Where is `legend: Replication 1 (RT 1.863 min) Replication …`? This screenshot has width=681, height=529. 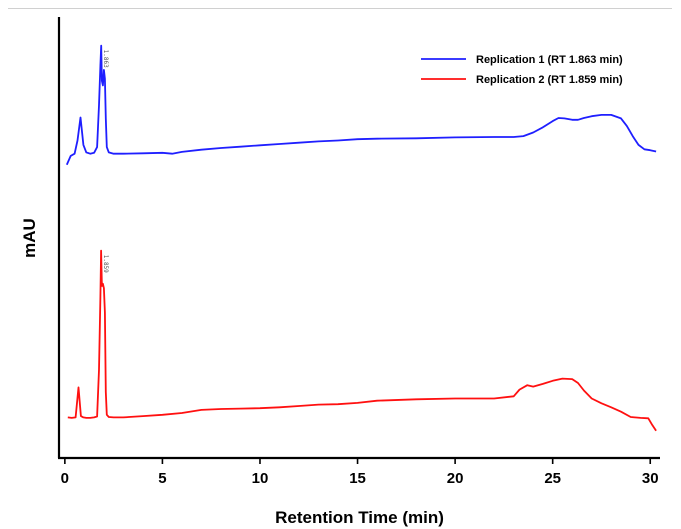
legend: Replication 1 (RT 1.863 min) Replication … is located at coordinates (522, 70).